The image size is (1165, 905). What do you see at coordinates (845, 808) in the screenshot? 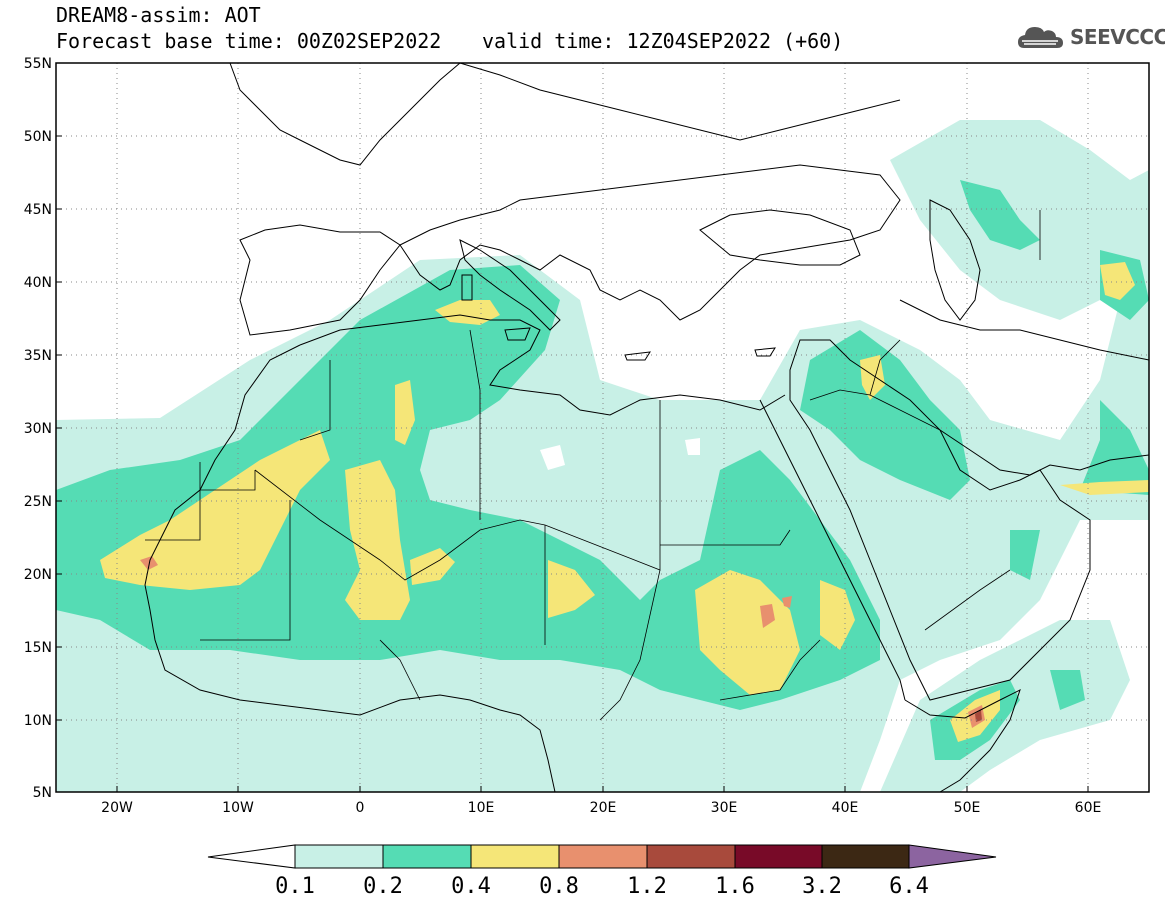
I see `lon-label: 40E` at bounding box center [845, 808].